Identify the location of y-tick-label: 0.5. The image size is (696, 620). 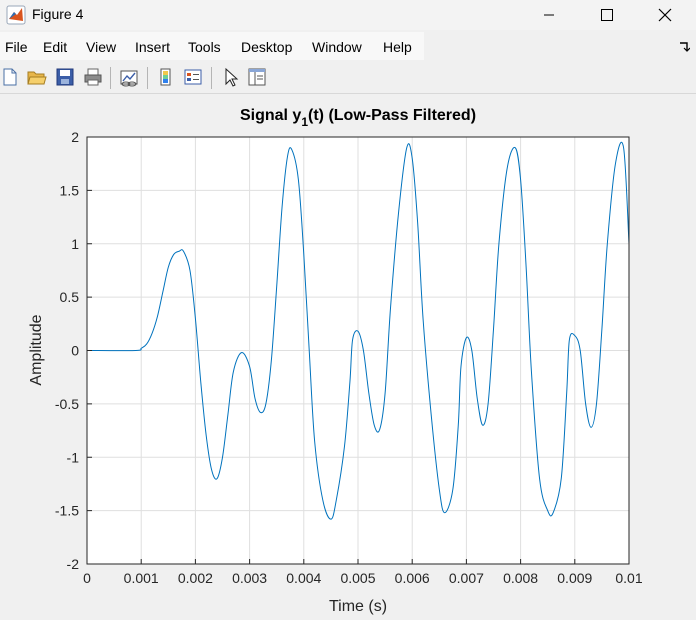
(70, 297).